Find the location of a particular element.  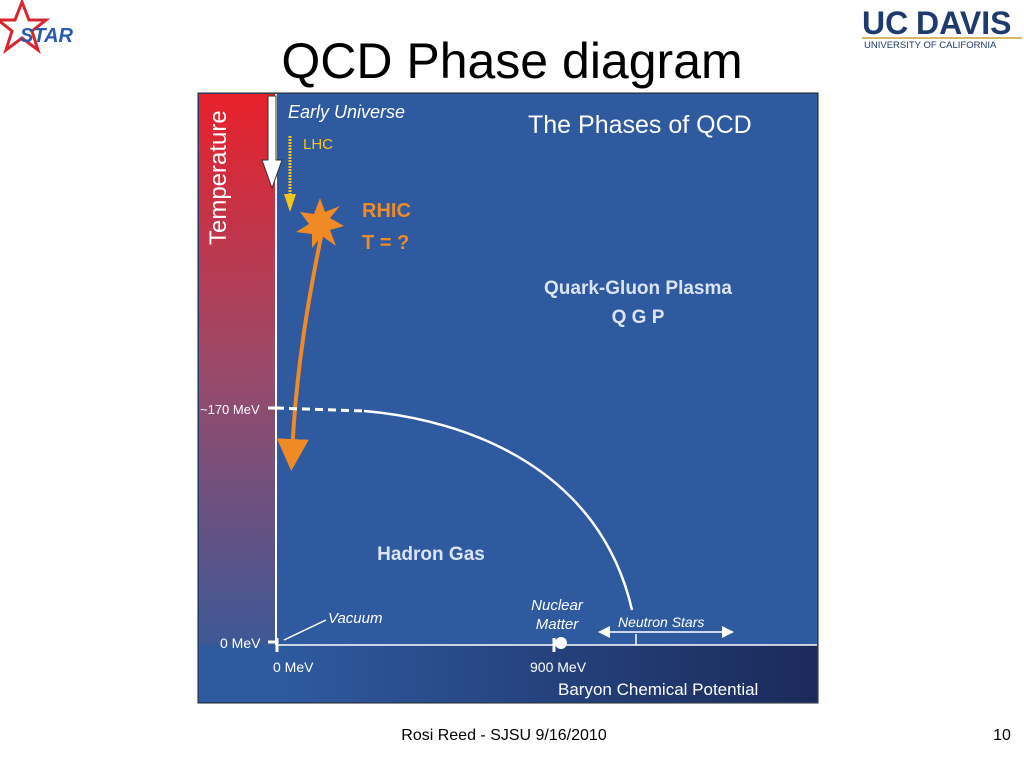

lhc-label: LHC is located at coordinates (318, 144).